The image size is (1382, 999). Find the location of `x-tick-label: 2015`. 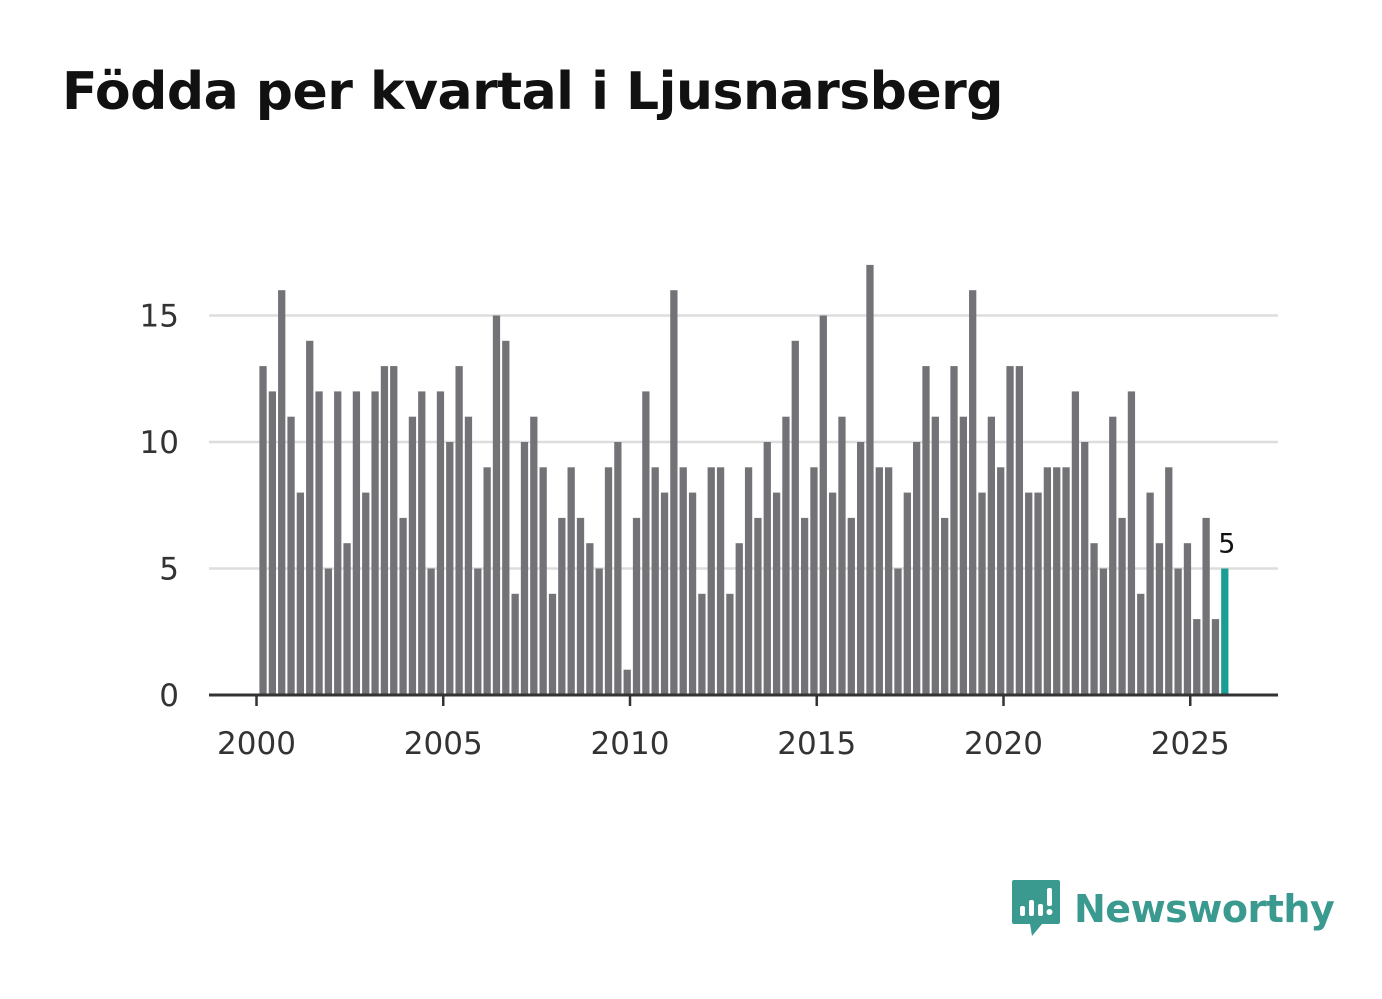

x-tick-label: 2015 is located at coordinates (816, 744).